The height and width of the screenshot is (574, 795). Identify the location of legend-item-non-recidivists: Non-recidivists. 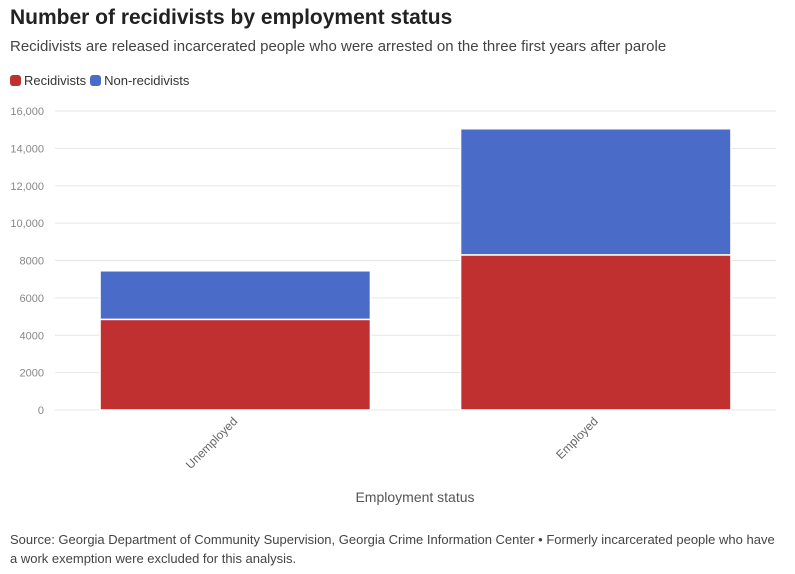
(139, 80).